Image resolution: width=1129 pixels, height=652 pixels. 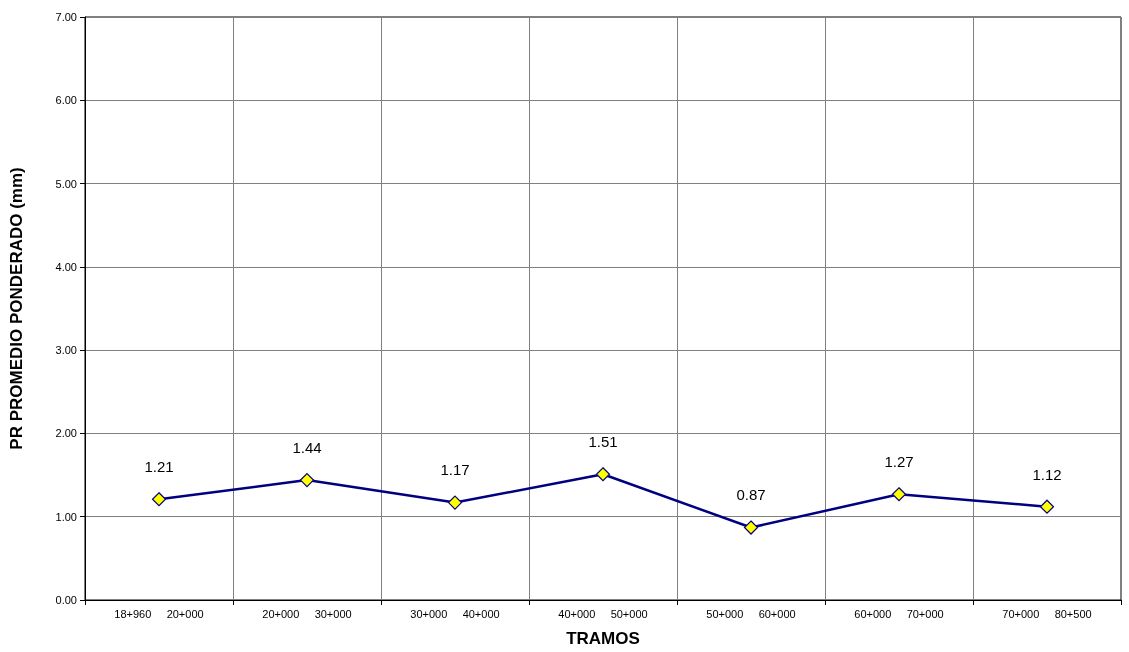 I want to click on y-tick-label: 3.00, so click(x=66, y=350).